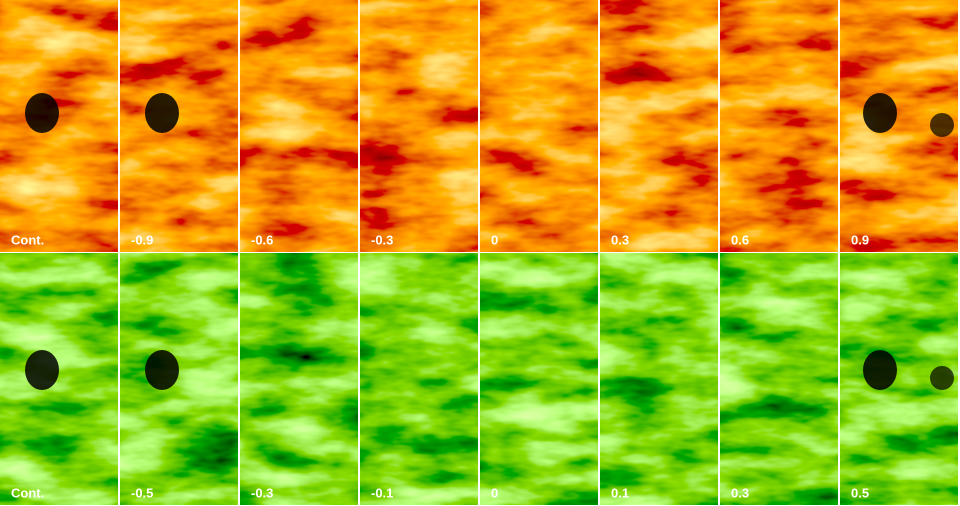 The width and height of the screenshot is (960, 506). I want to click on panel-label: -0.6, so click(262, 239).